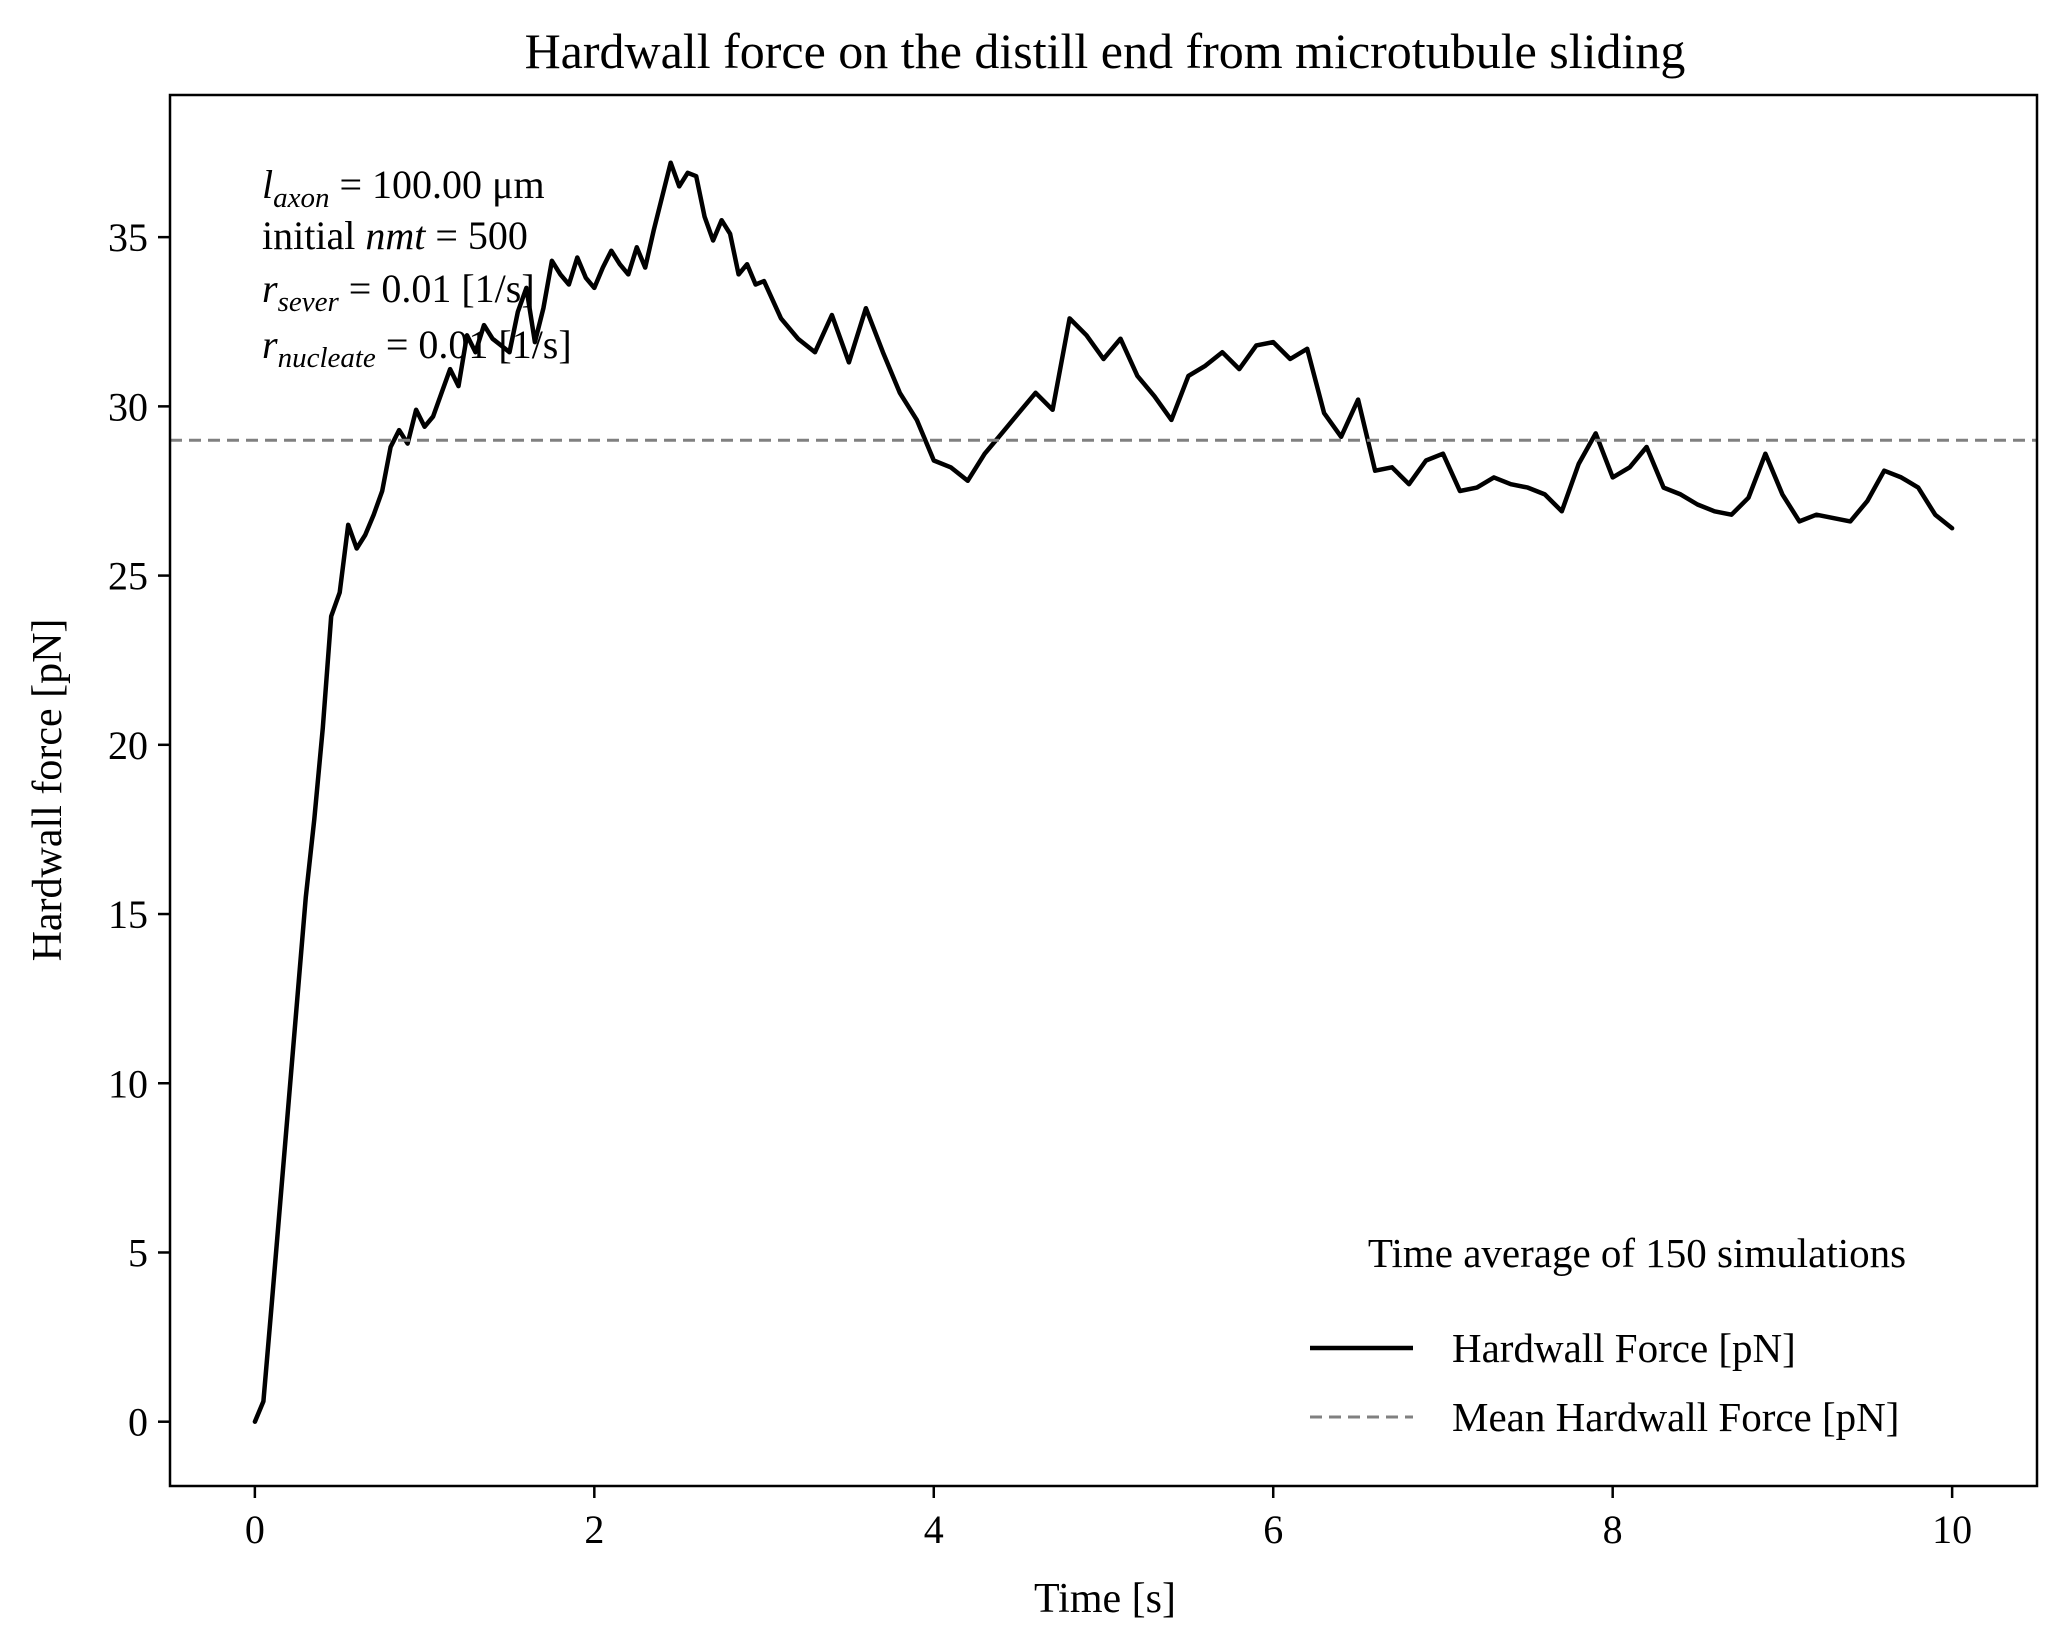 The width and height of the screenshot is (2060, 1646). Describe the element at coordinates (128, 237) in the screenshot. I see `y-tick-label: 35` at that location.